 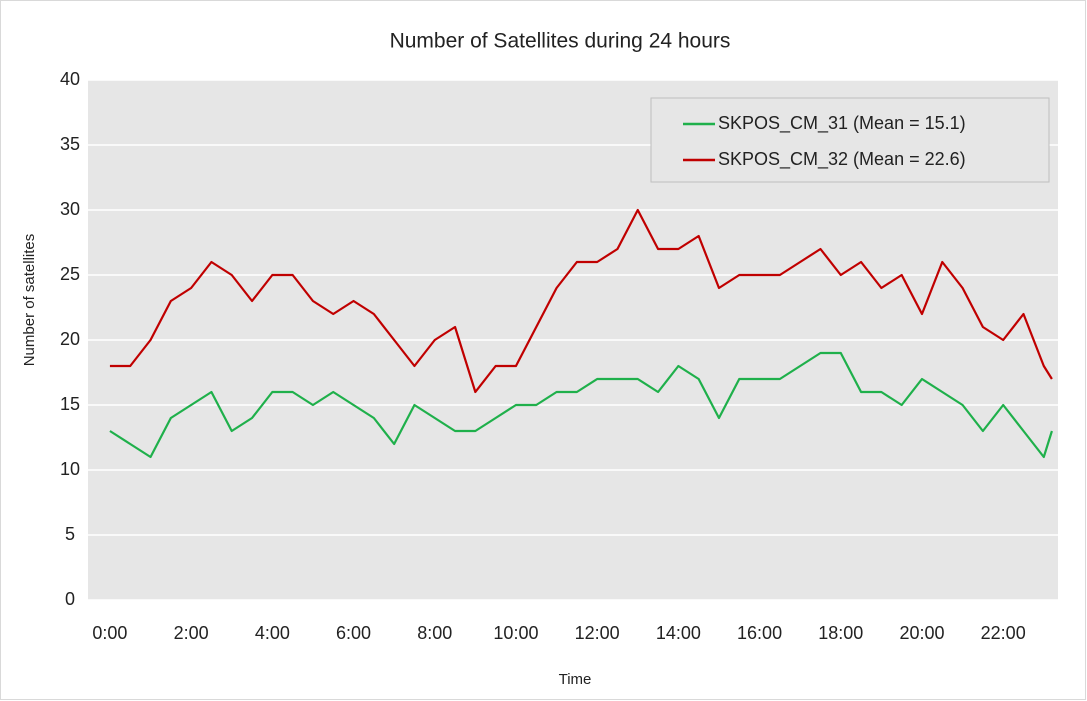 I want to click on y-tick-label: 15, so click(x=70, y=404).